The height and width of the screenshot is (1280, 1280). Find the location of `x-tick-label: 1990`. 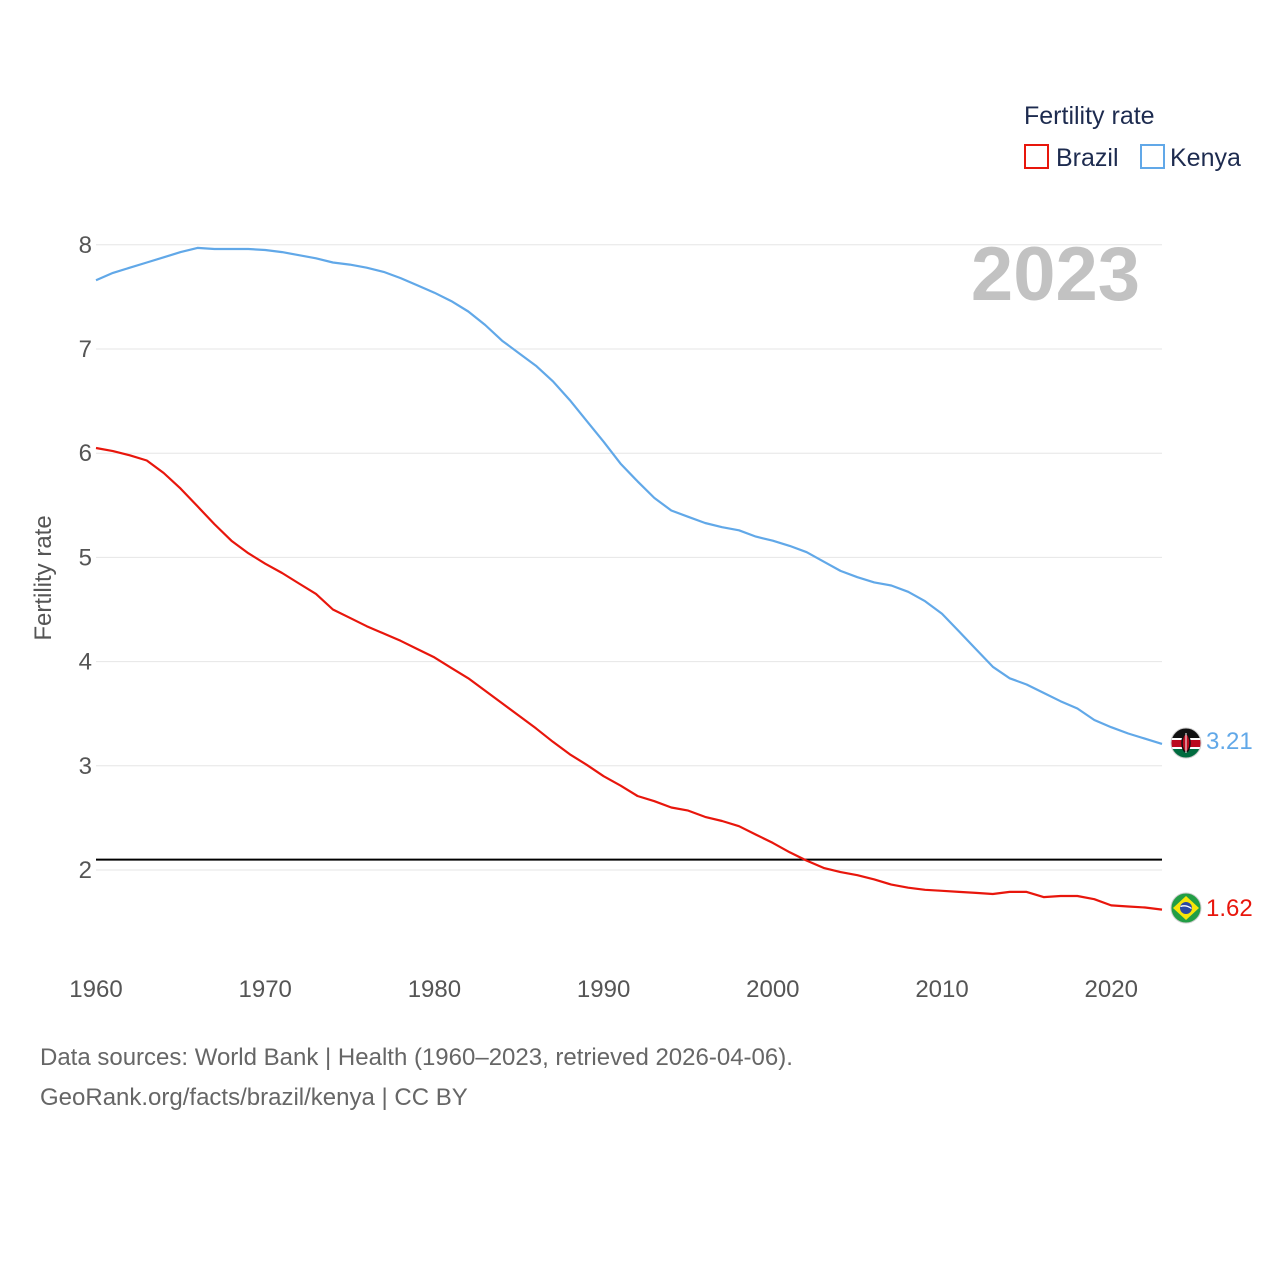

x-tick-label: 1990 is located at coordinates (603, 989).